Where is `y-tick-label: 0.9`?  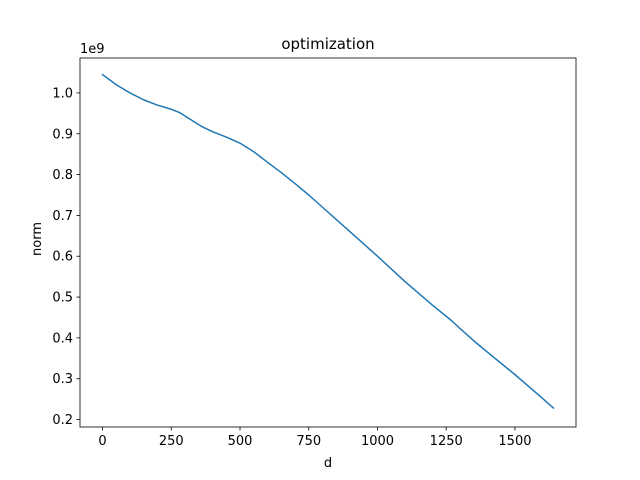 y-tick-label: 0.9 is located at coordinates (62, 134).